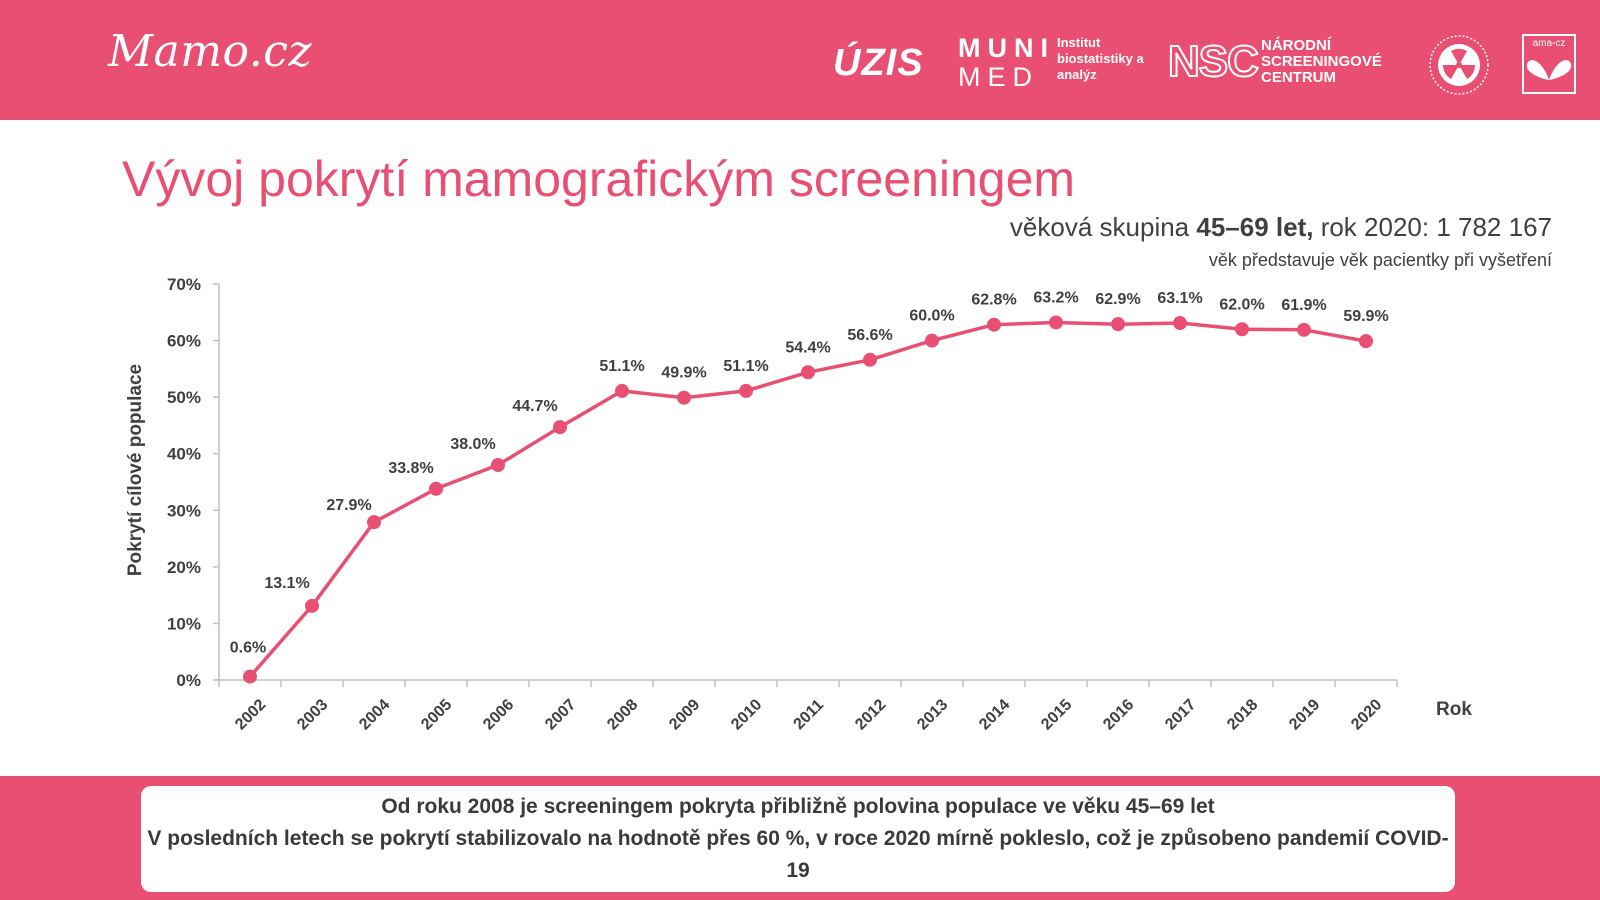 This screenshot has height=900, width=1600. I want to click on x-tick-label: 2009, so click(684, 714).